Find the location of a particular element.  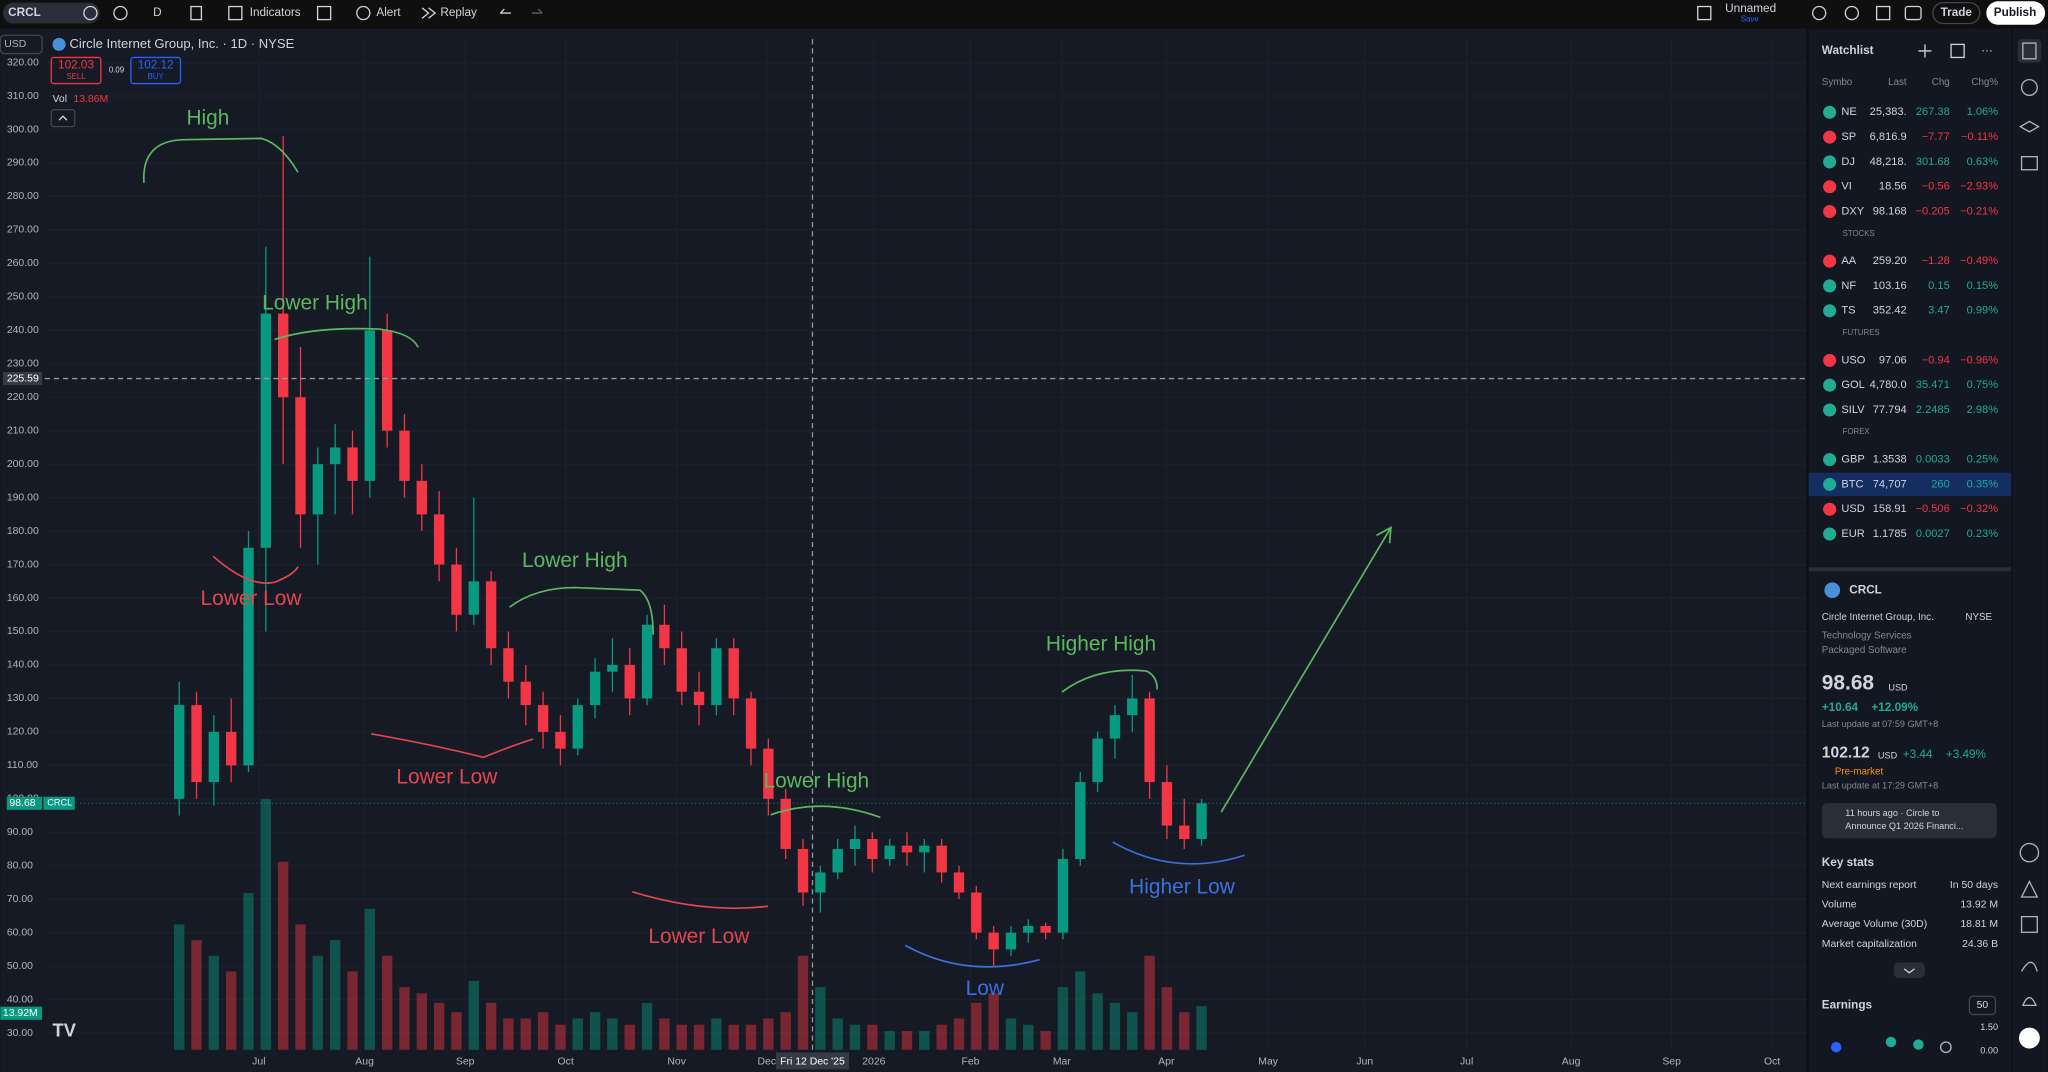

row-chgp: 0.25% is located at coordinates (1983, 460).